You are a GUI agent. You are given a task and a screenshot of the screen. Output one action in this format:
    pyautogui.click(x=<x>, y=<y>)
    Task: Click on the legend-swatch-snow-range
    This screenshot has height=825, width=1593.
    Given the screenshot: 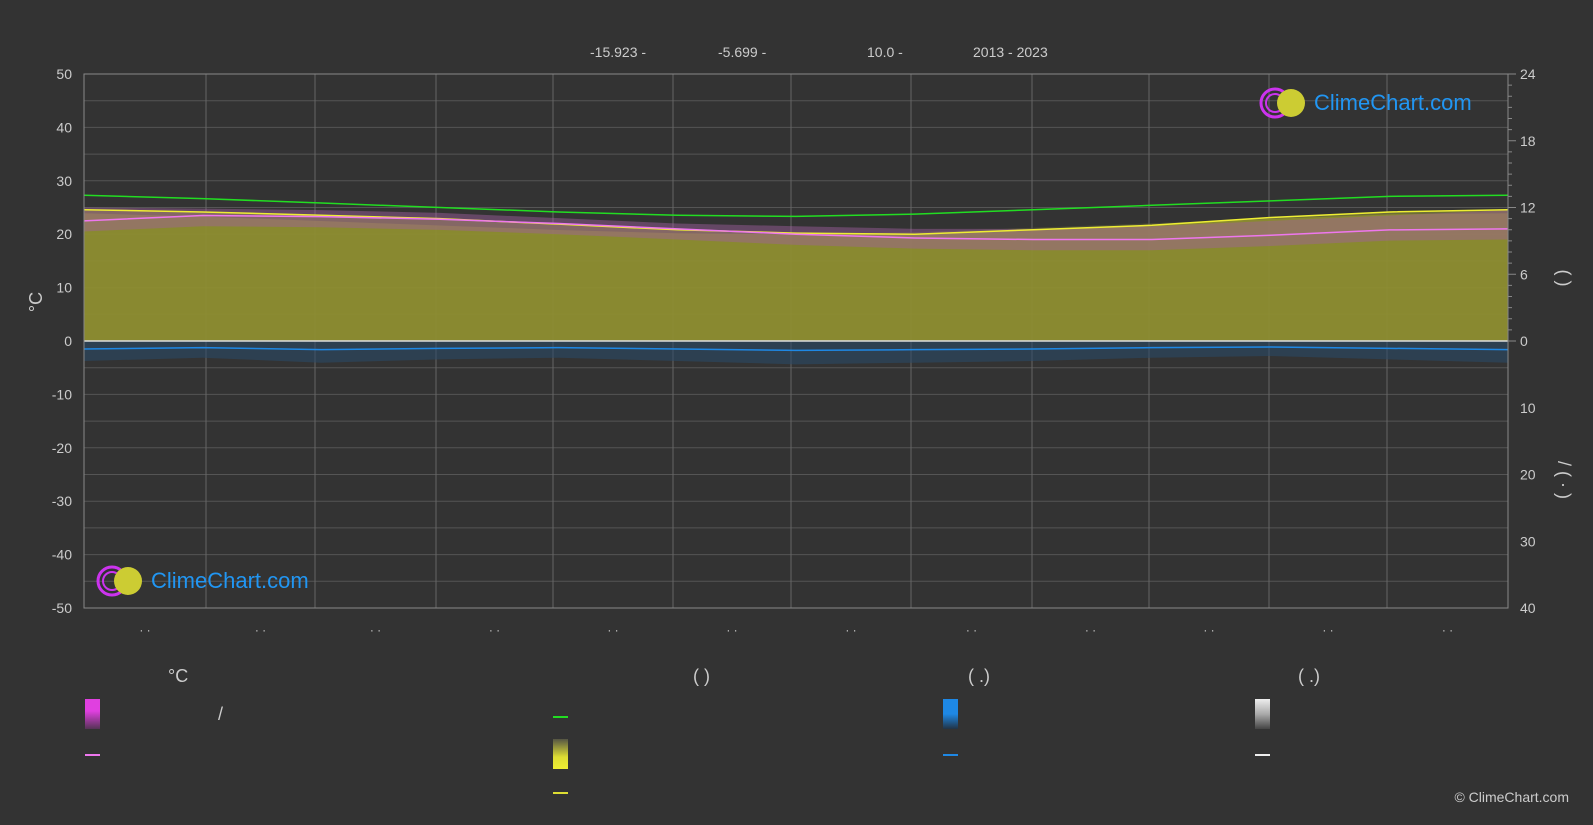 What is the action you would take?
    pyautogui.click(x=1262, y=714)
    